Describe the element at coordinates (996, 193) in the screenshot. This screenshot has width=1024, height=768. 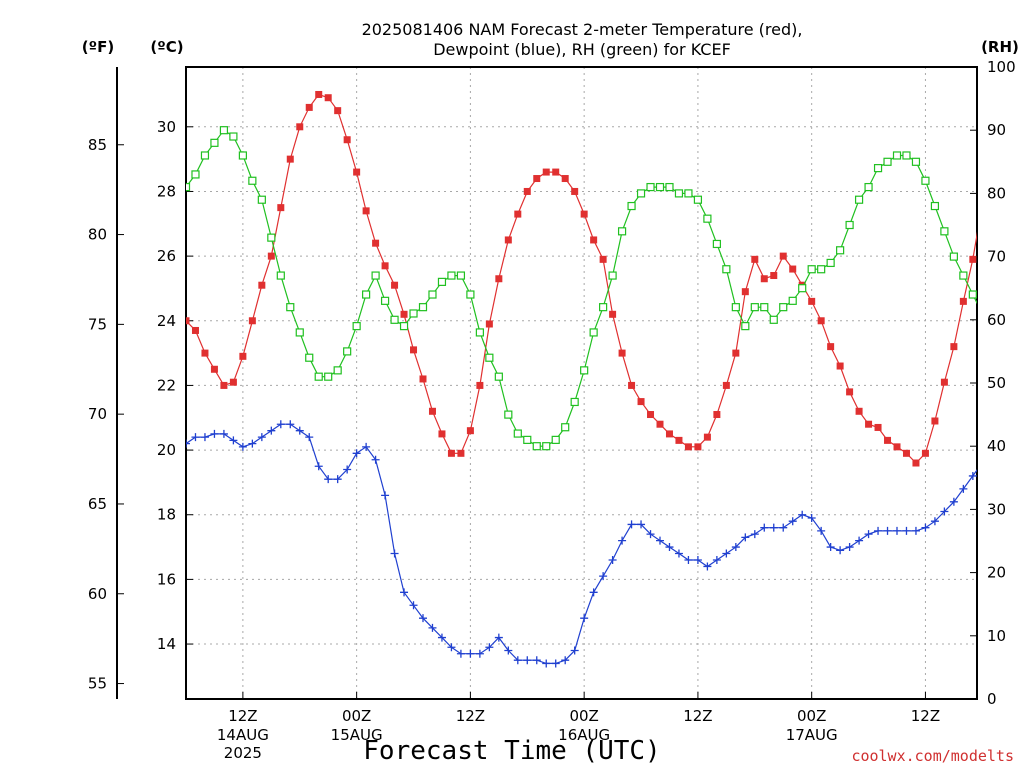
I see `rh-tick-label: 80` at that location.